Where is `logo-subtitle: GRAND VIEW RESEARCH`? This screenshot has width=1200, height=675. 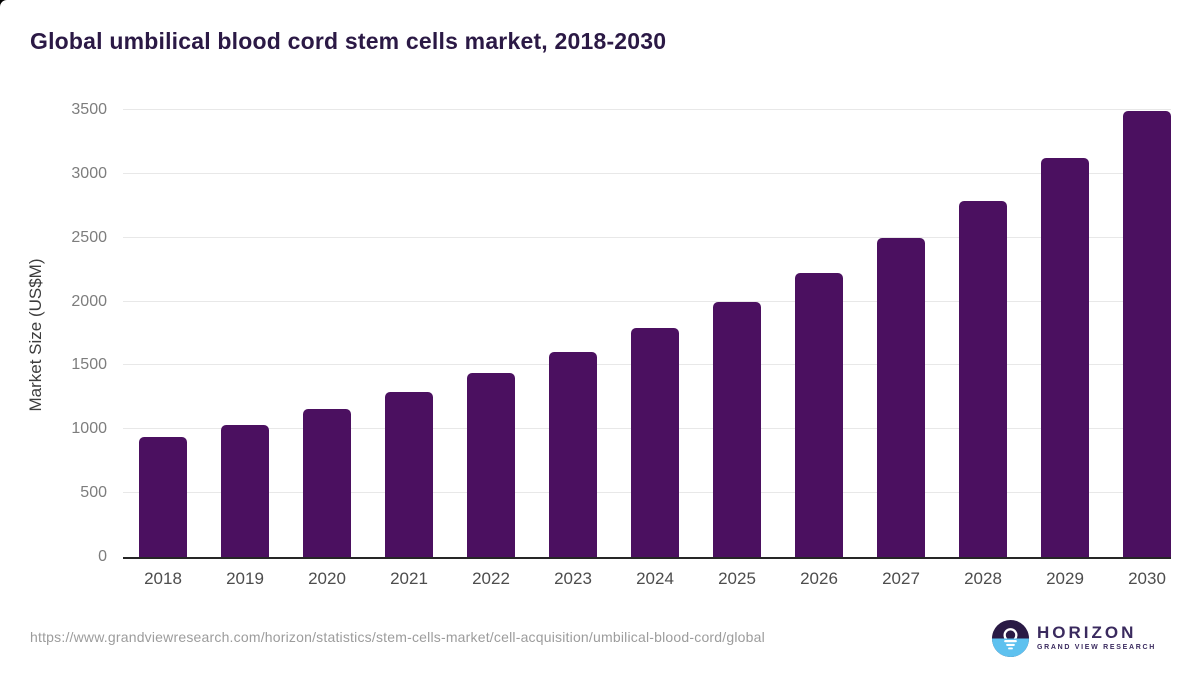
logo-subtitle: GRAND VIEW RESEARCH is located at coordinates (1096, 648).